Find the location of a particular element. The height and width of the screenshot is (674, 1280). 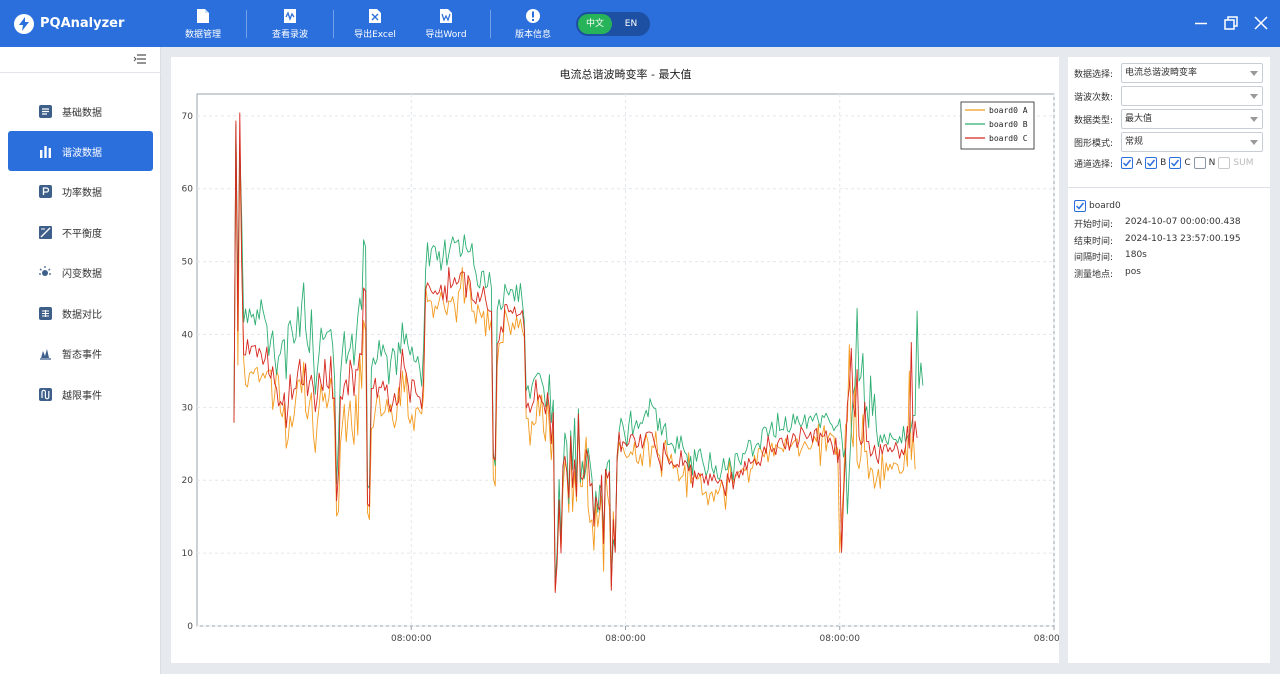

sidebar-item-power-data: 功率数据 is located at coordinates (80, 191).